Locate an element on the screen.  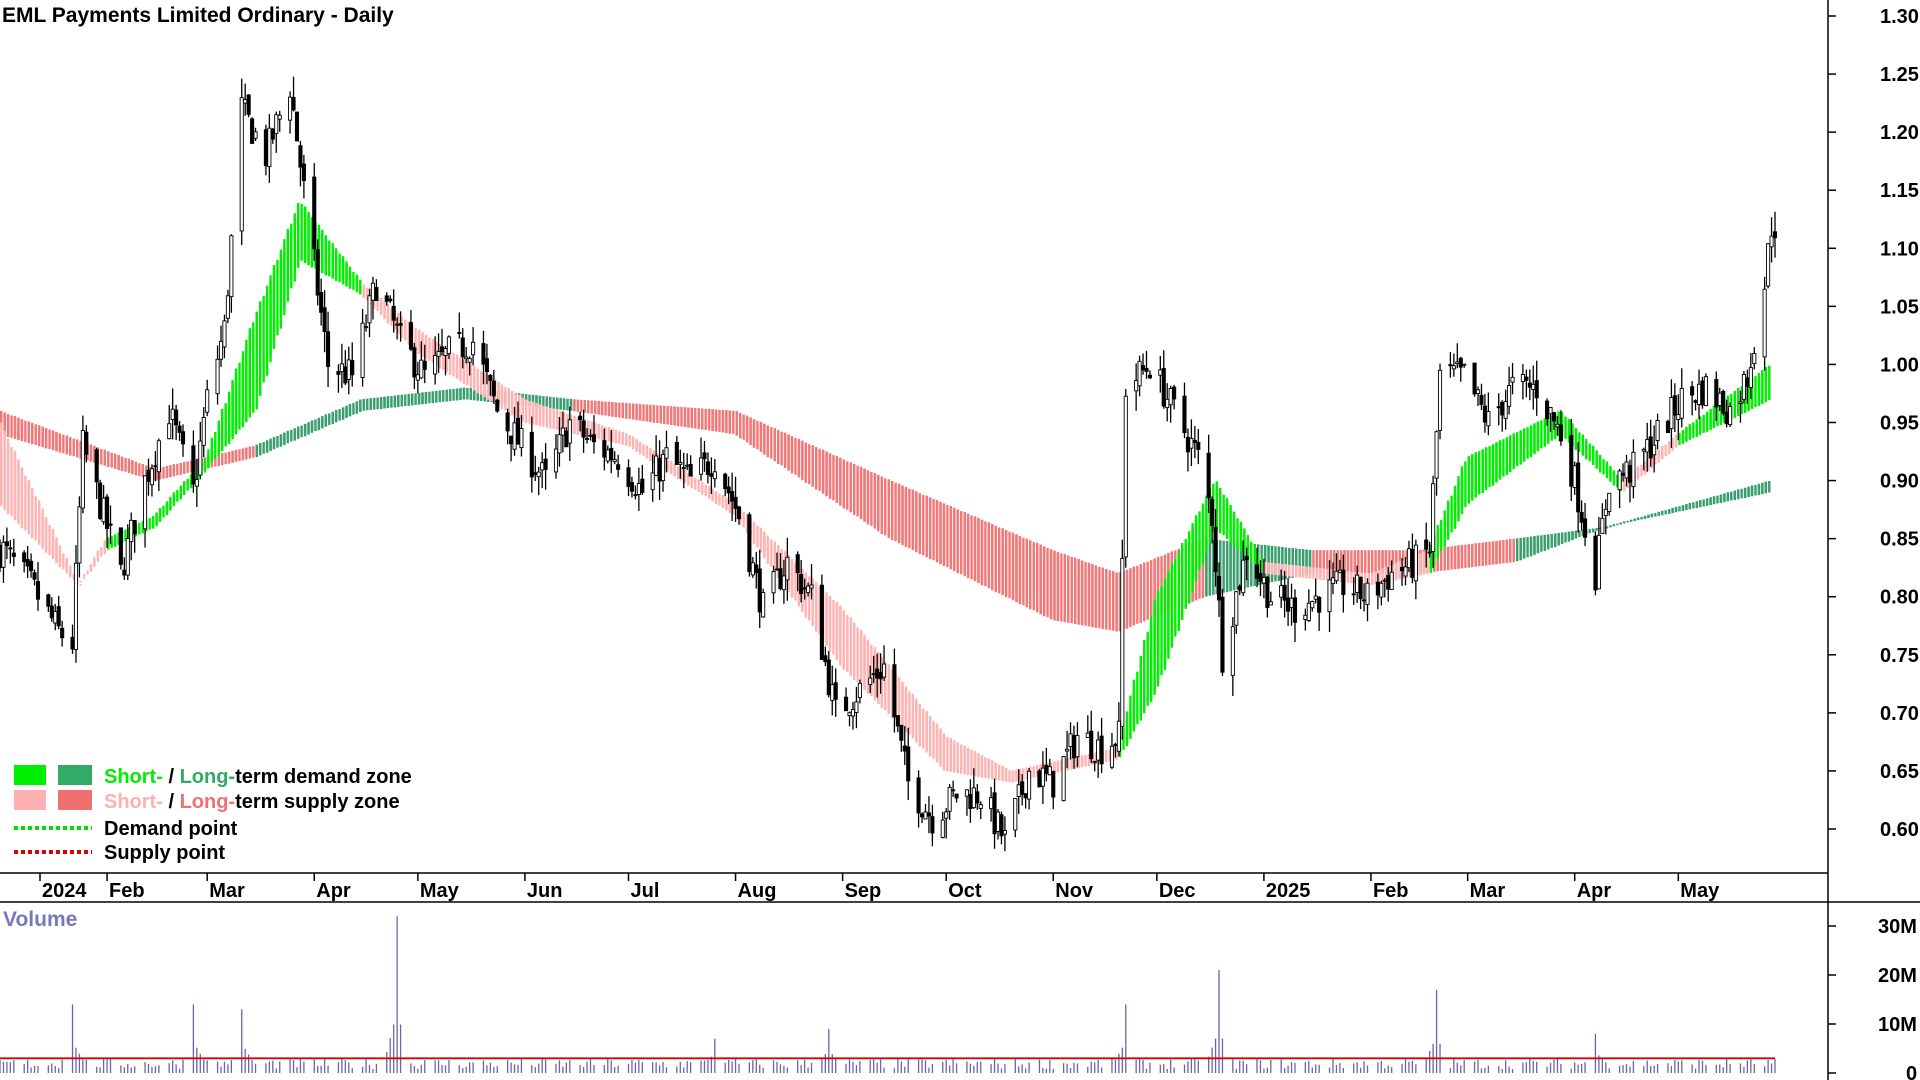
price-tick-label: 0.80 is located at coordinates (1899, 598).